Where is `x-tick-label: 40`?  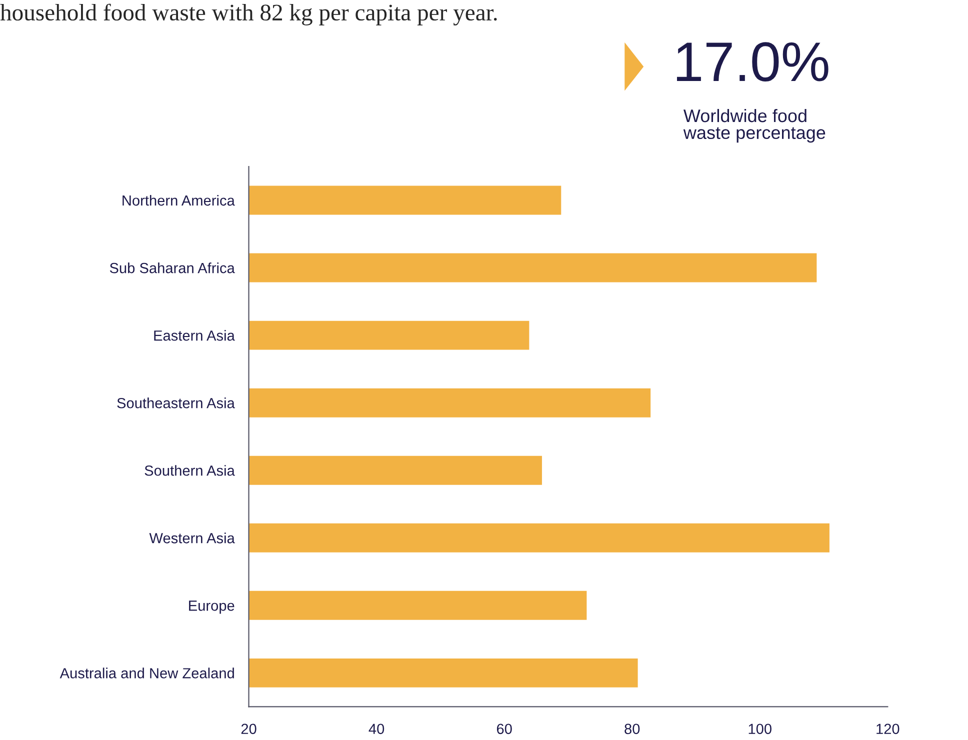
x-tick-label: 40 is located at coordinates (376, 729).